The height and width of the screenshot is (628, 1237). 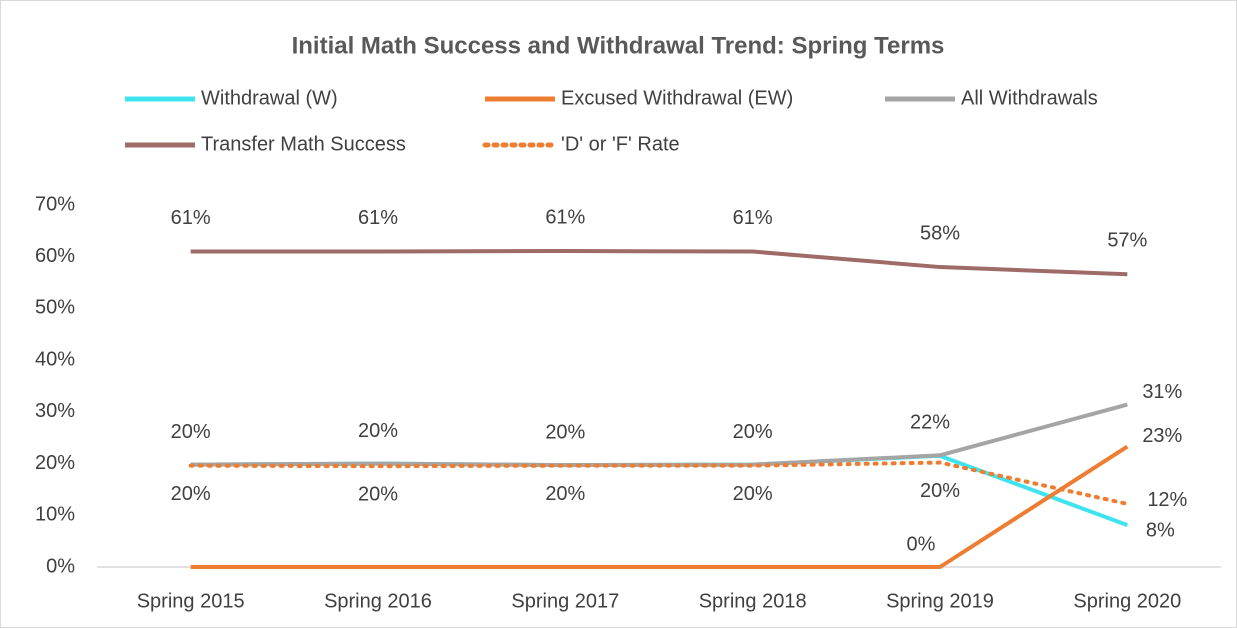 What do you see at coordinates (565, 601) in the screenshot?
I see `x-tick-label: Spring 2017` at bounding box center [565, 601].